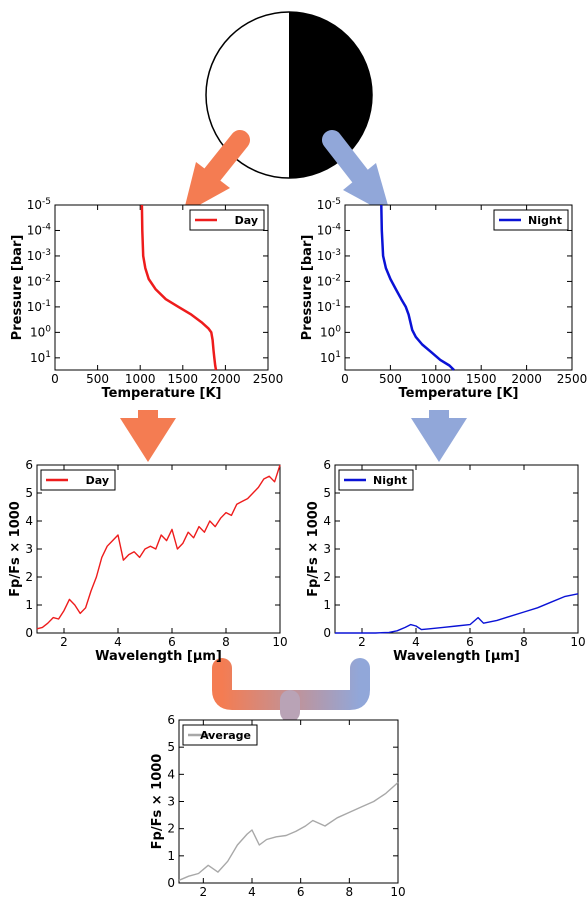 Image resolution: width=587 pixels, height=899 pixels. I want to click on merge-connector, so click(291, 690).